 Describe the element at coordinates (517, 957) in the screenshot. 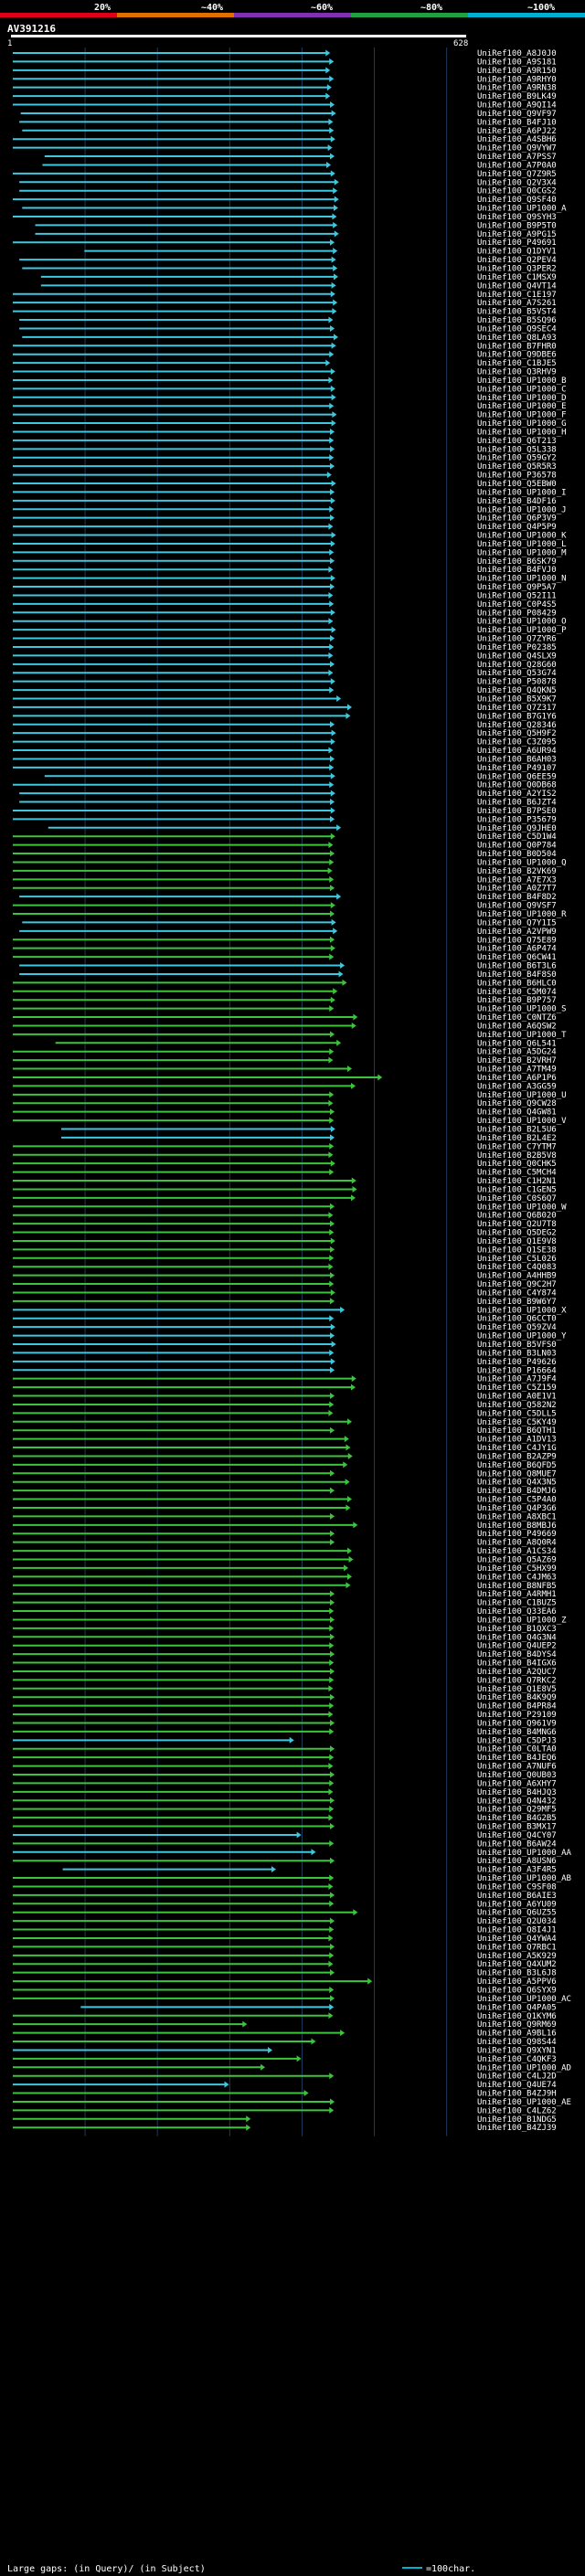

I see `hit-label: UniRef100_Q6CW41` at that location.